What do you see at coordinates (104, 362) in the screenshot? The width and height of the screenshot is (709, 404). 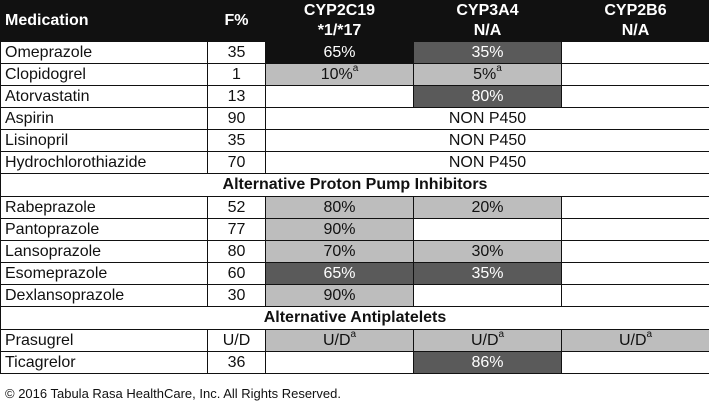 I see `medication-name: Ticagrelor` at bounding box center [104, 362].